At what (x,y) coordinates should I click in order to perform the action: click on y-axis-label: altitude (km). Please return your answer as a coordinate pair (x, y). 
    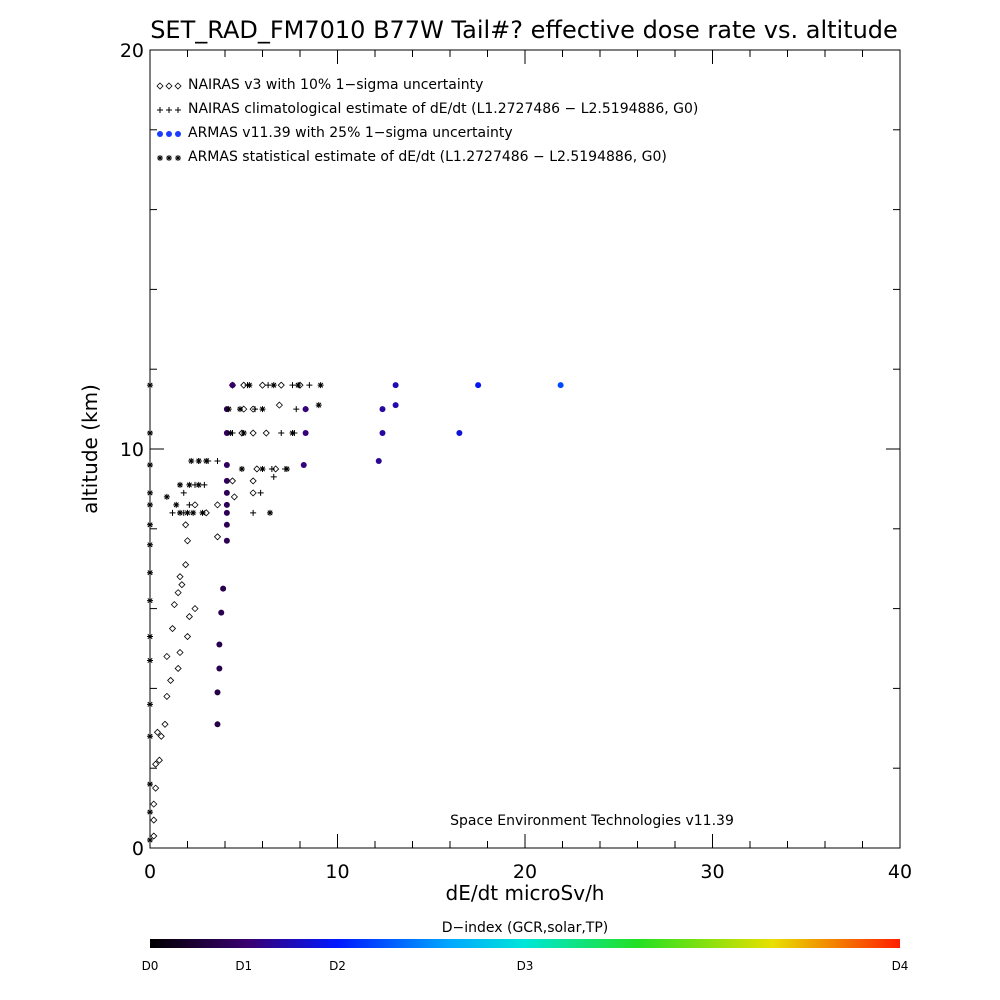
    Looking at the image, I should click on (90, 449).